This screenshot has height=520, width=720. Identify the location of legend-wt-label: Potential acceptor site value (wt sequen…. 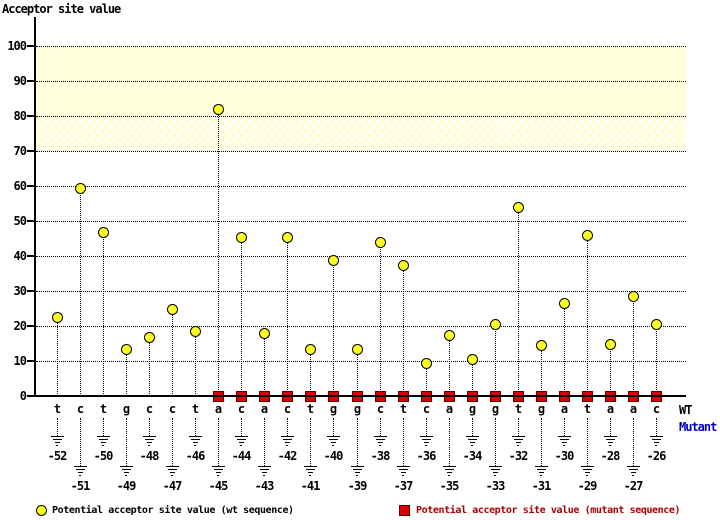
(173, 510).